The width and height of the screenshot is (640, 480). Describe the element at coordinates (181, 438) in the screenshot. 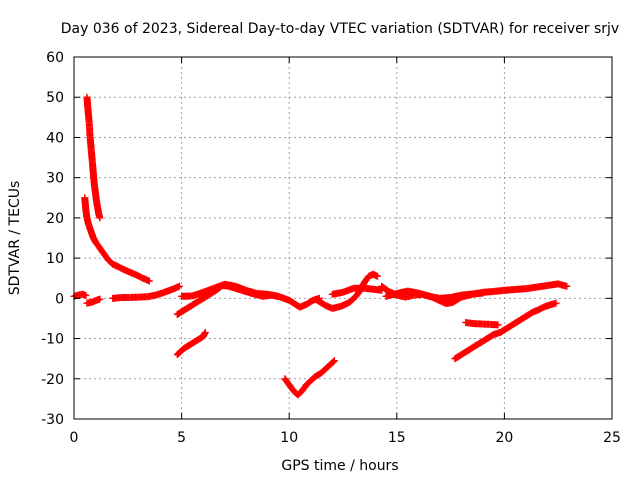

I see `x-tick-label: 5` at that location.